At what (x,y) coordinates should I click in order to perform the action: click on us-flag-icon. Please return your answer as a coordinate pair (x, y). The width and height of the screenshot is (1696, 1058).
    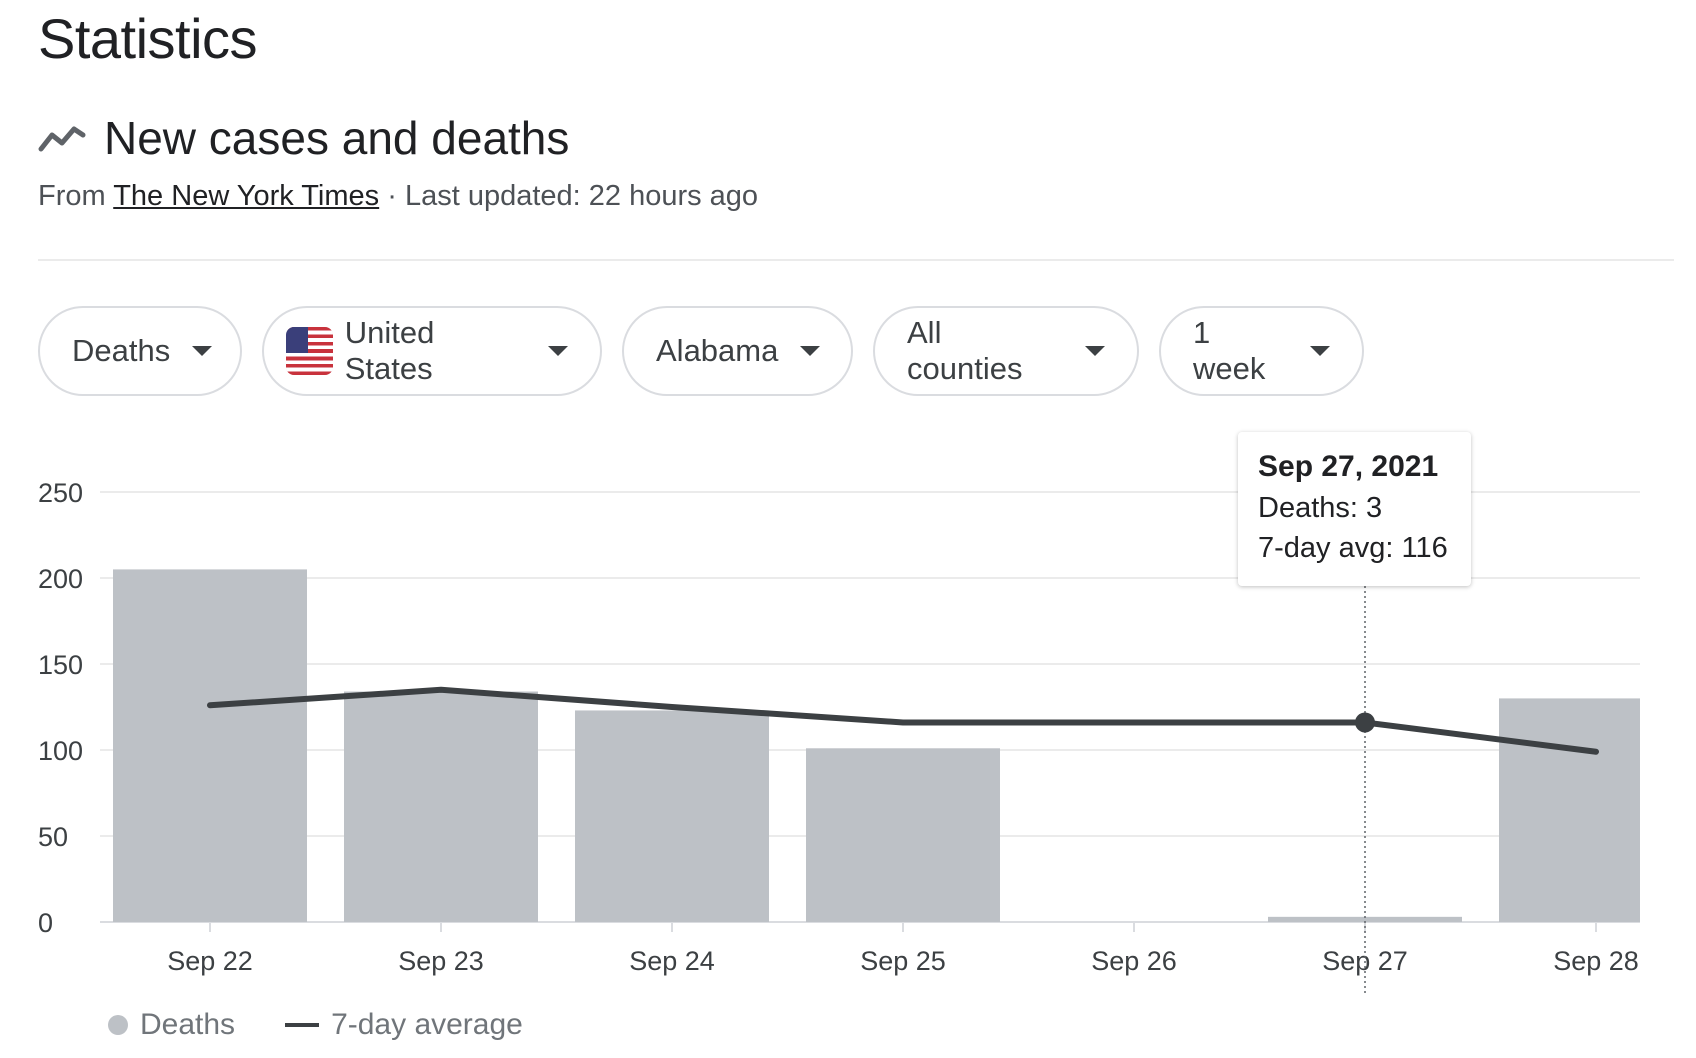
    Looking at the image, I should click on (309, 351).